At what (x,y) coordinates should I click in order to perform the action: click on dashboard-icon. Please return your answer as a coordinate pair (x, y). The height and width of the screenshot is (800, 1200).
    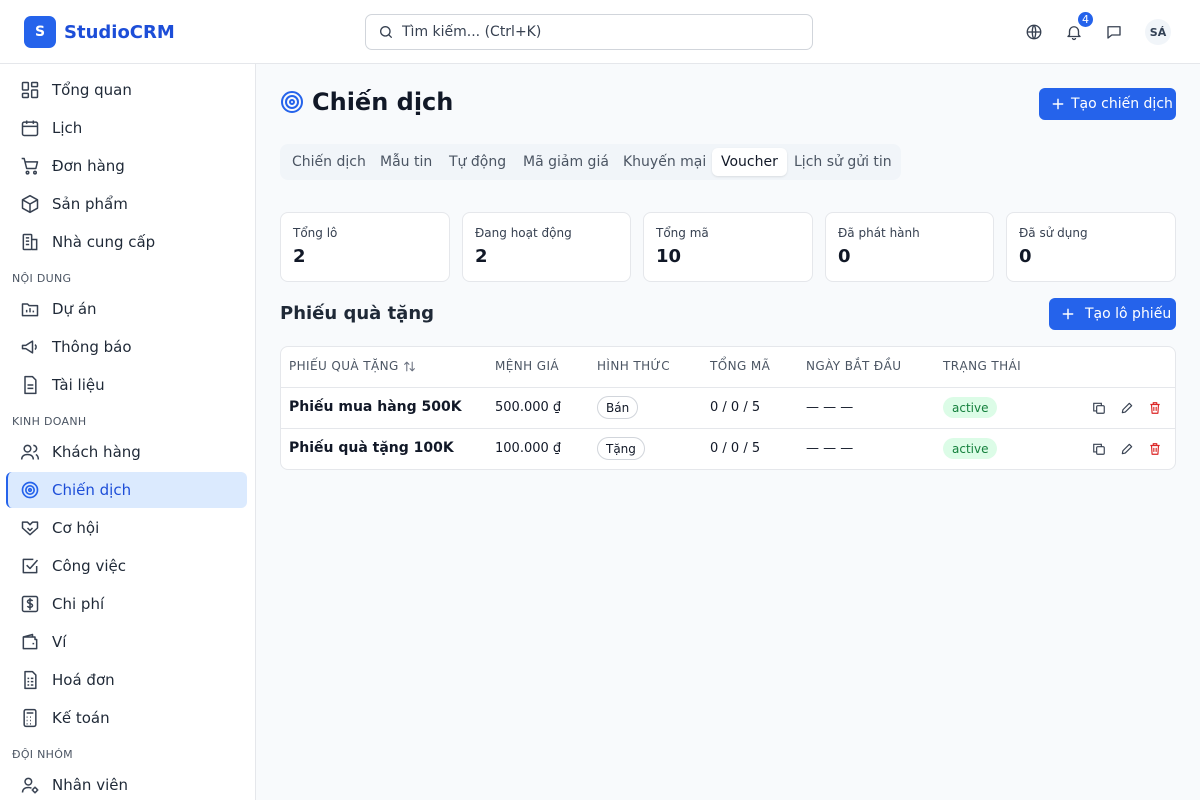
    Looking at the image, I should click on (30, 90).